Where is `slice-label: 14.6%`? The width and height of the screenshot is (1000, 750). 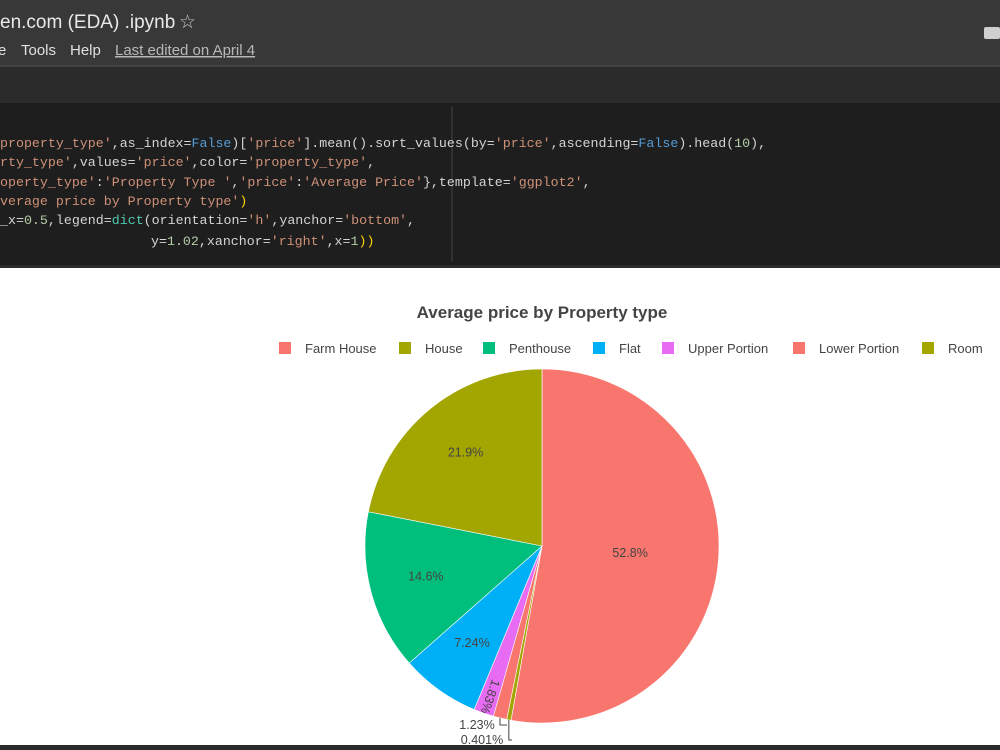 slice-label: 14.6% is located at coordinates (425, 577).